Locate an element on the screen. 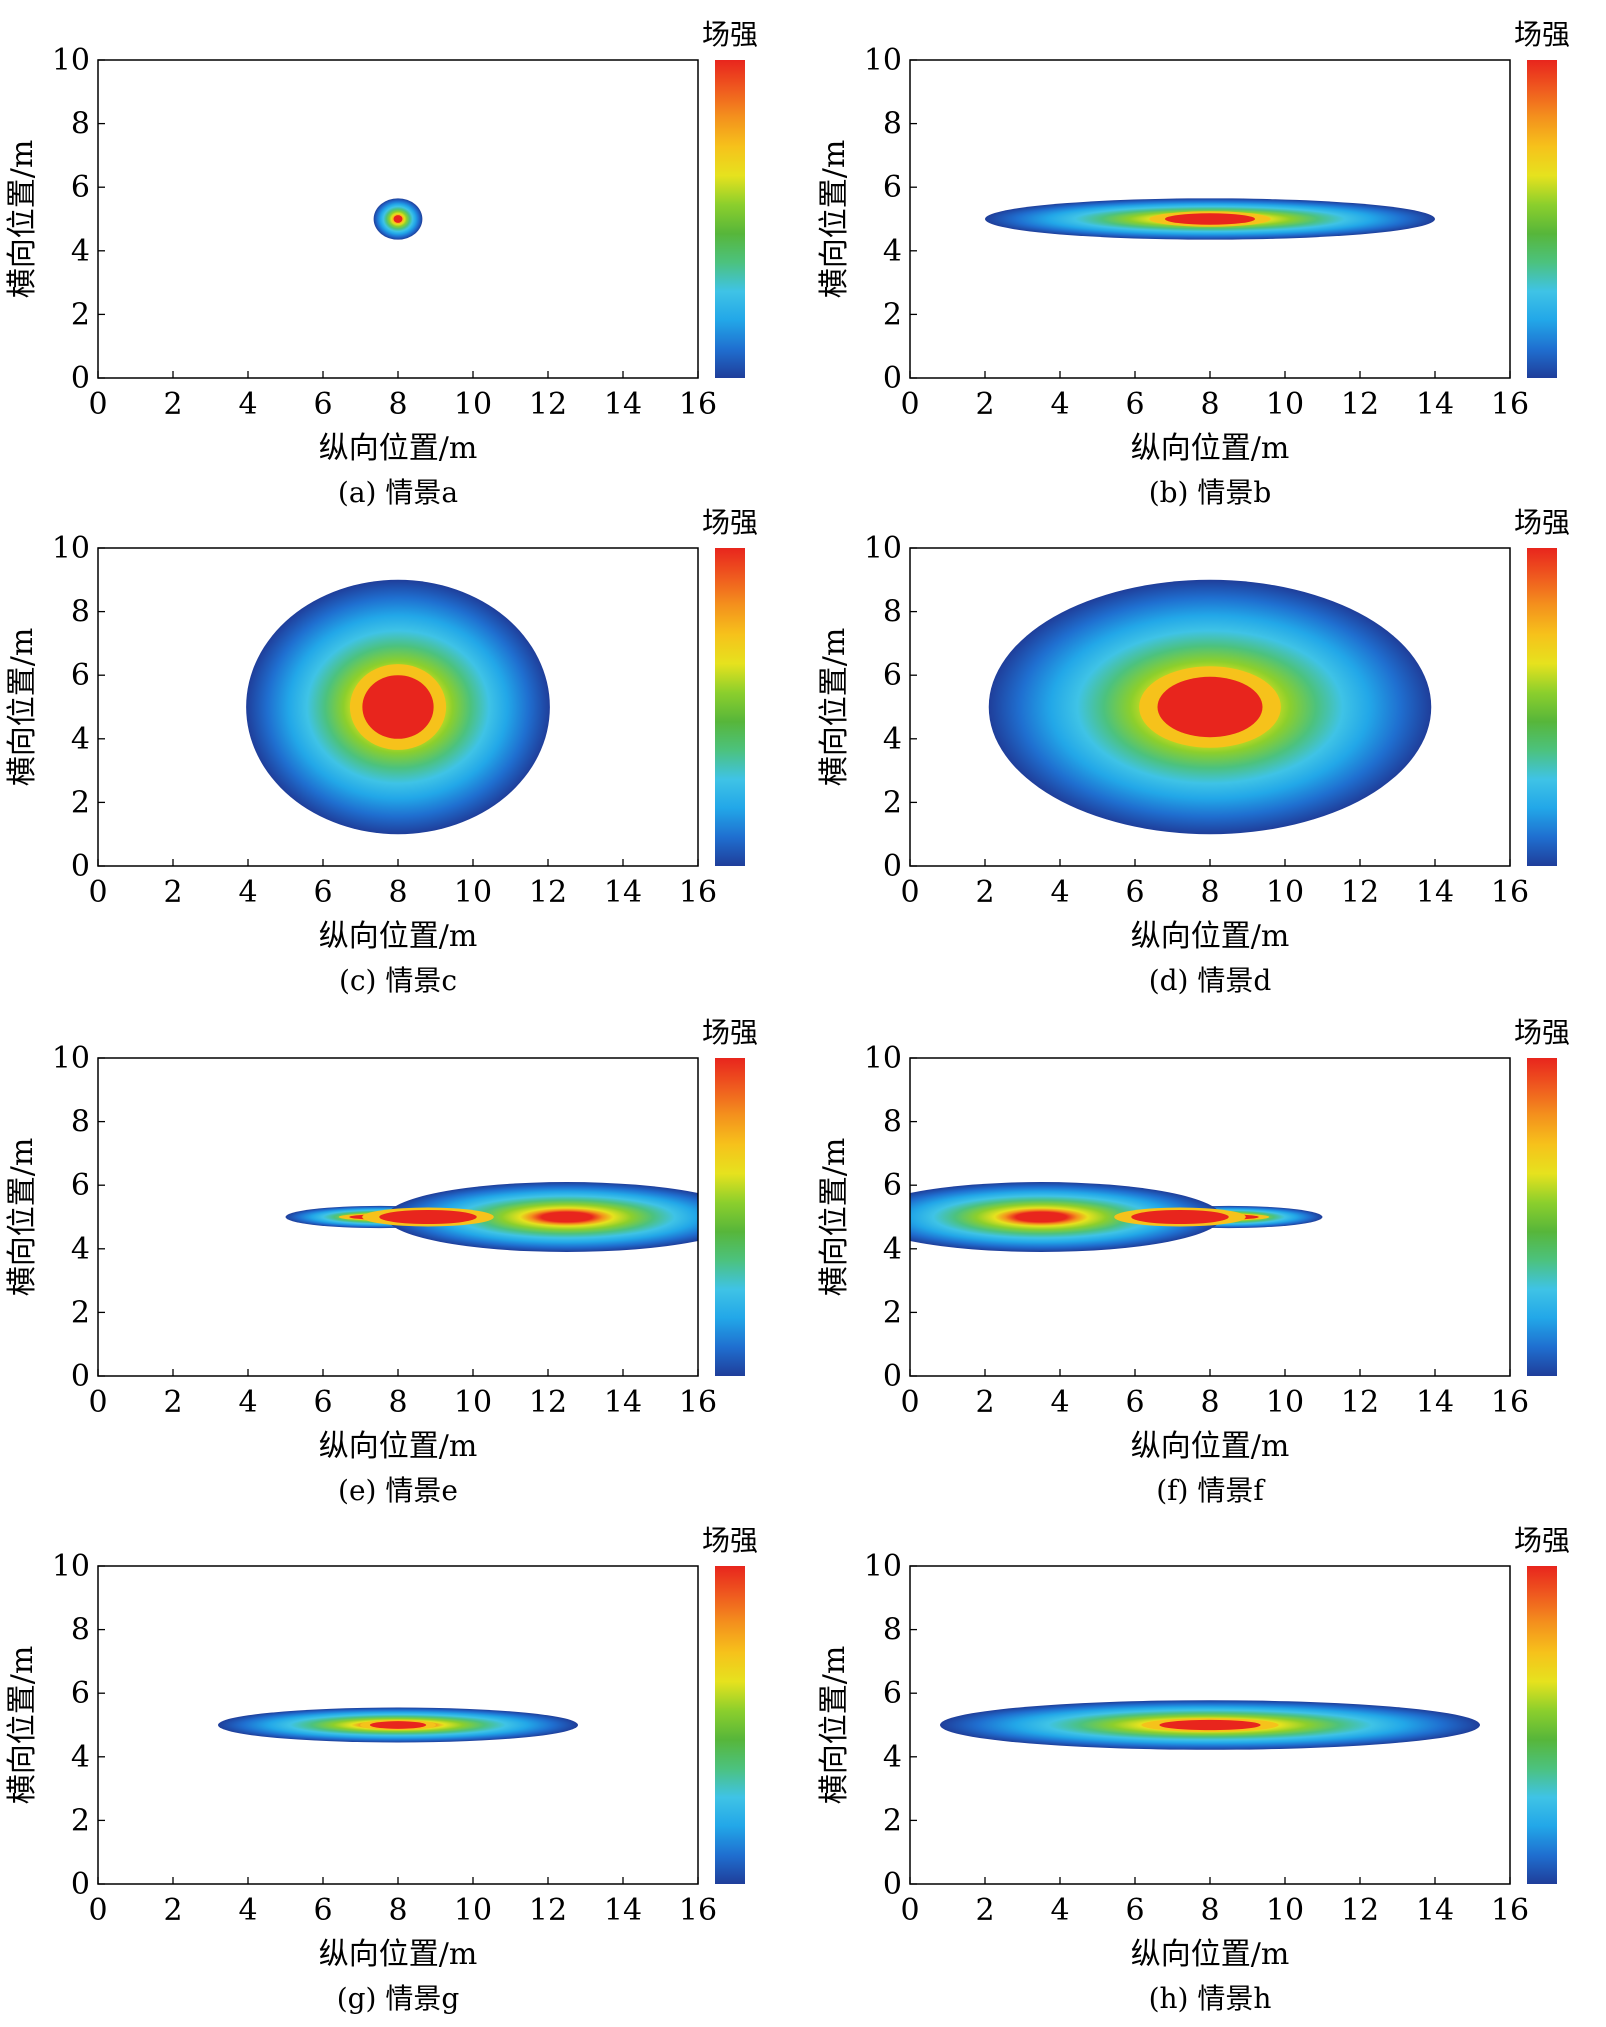  panel-caption: (c) 情景c is located at coordinates (398, 980).